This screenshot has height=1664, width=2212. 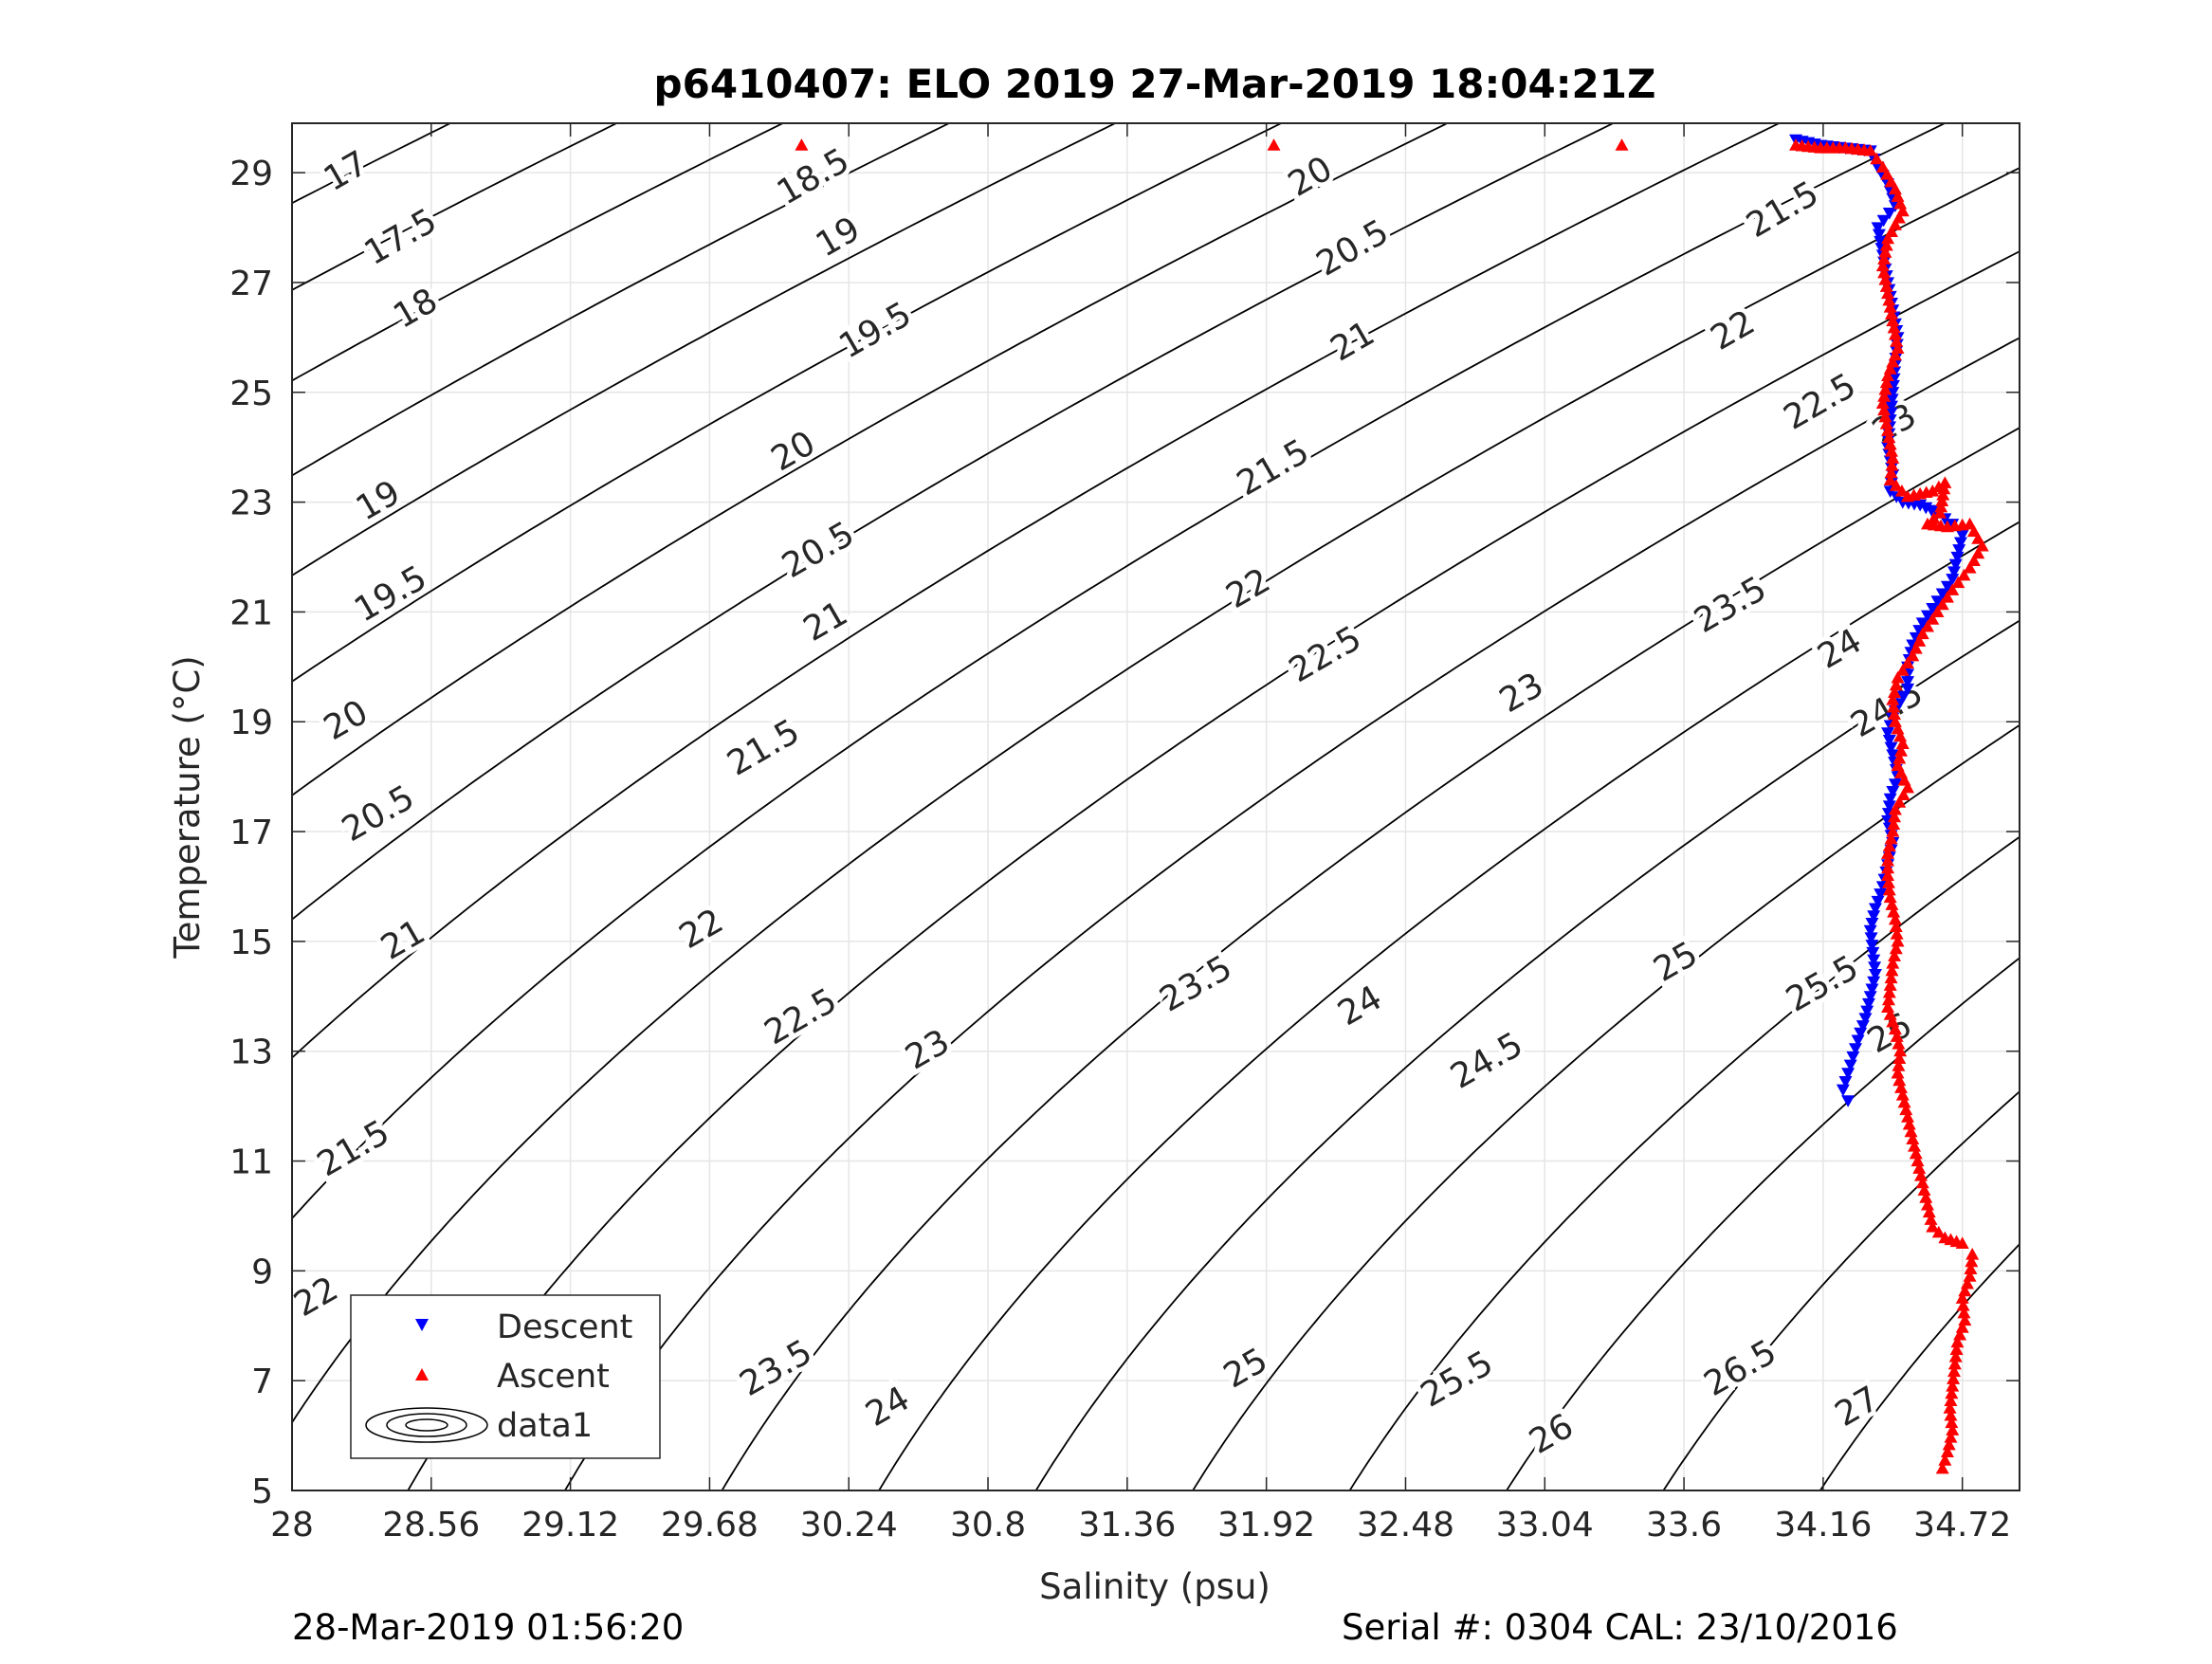 What do you see at coordinates (505, 1376) in the screenshot?
I see `legend-box` at bounding box center [505, 1376].